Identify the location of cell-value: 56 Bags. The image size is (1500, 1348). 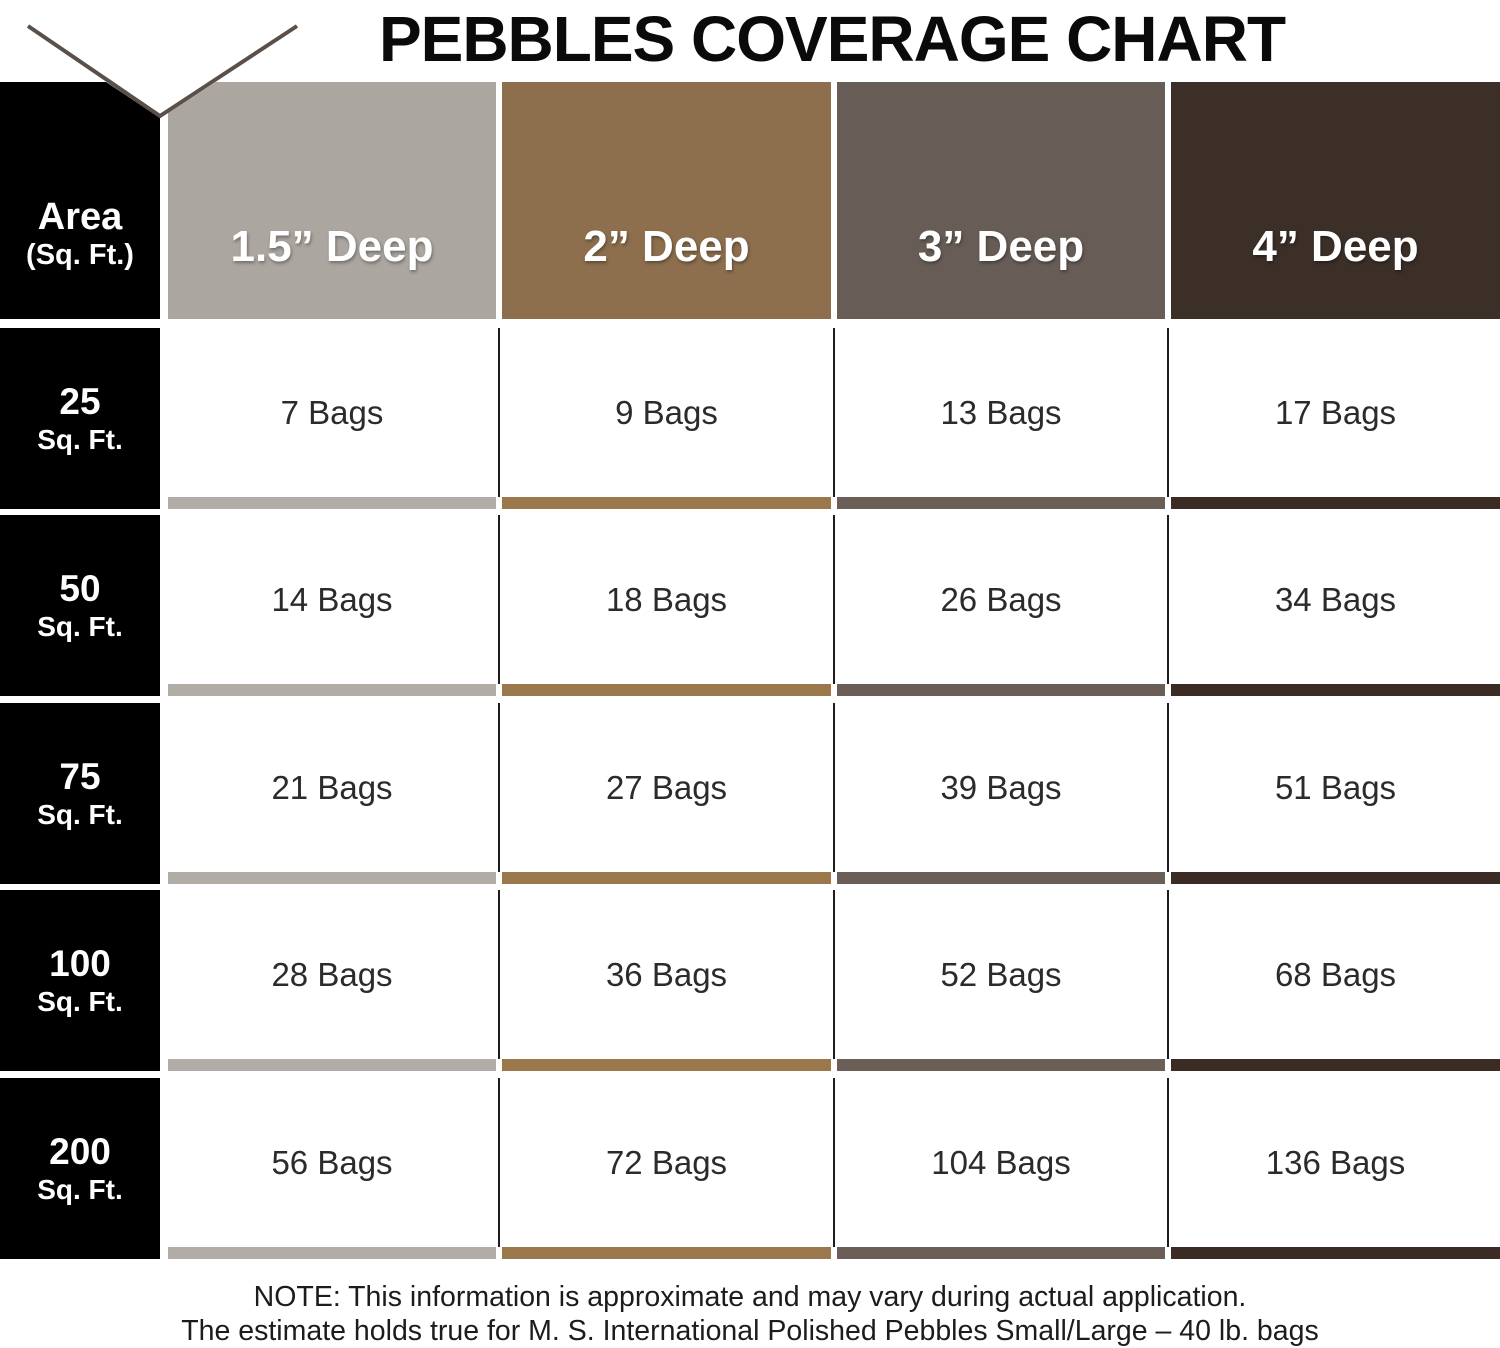
(332, 1162).